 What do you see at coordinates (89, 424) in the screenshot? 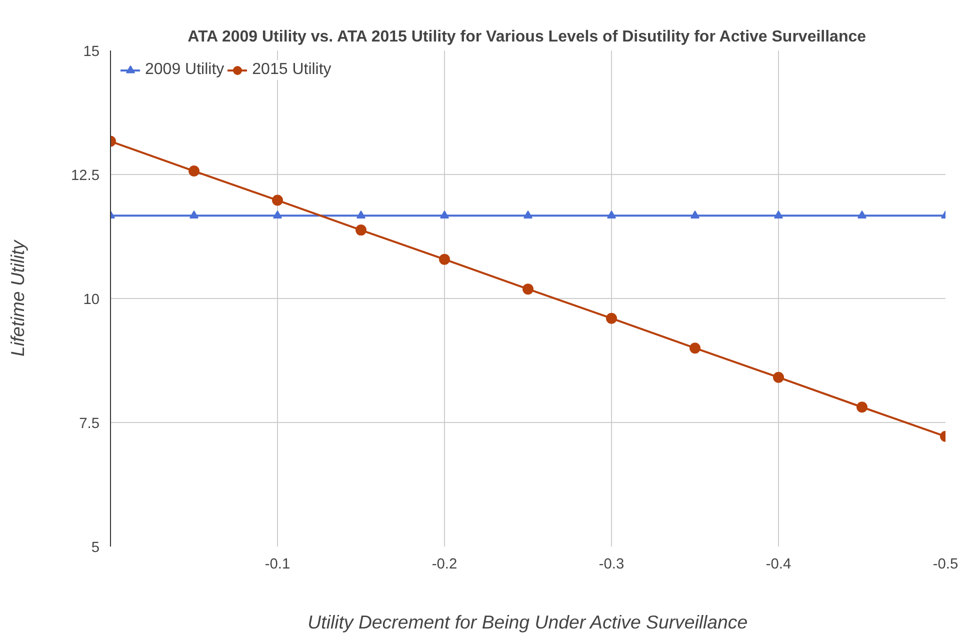
I see `y-tick-label: 7.5` at bounding box center [89, 424].